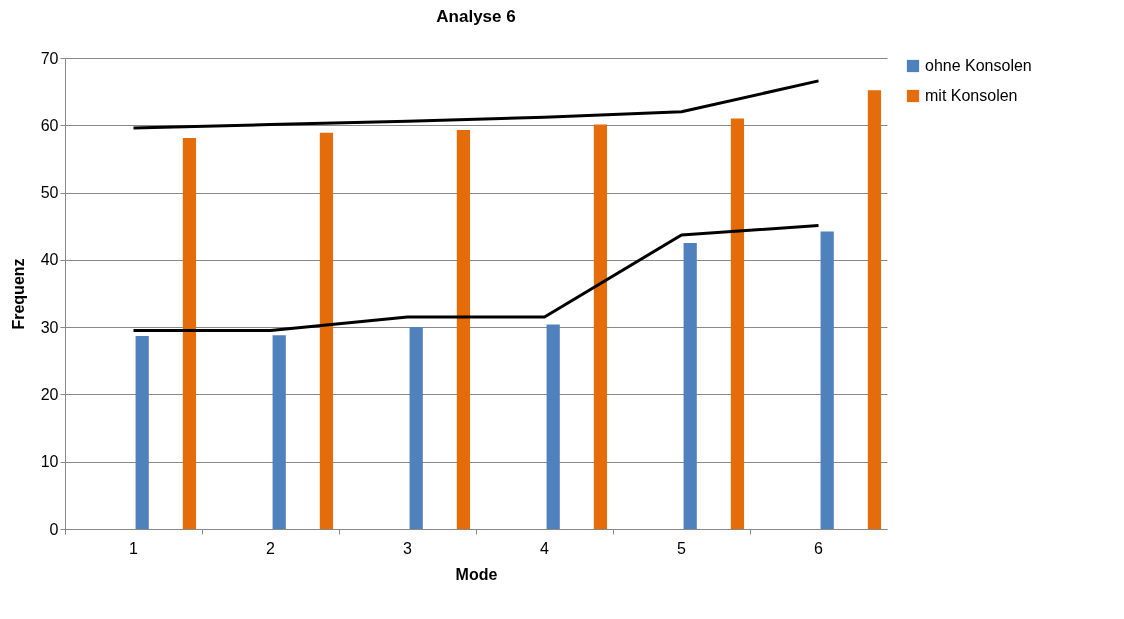 Image resolution: width=1124 pixels, height=619 pixels. What do you see at coordinates (682, 548) in the screenshot?
I see `x-tick-label: 5` at bounding box center [682, 548].